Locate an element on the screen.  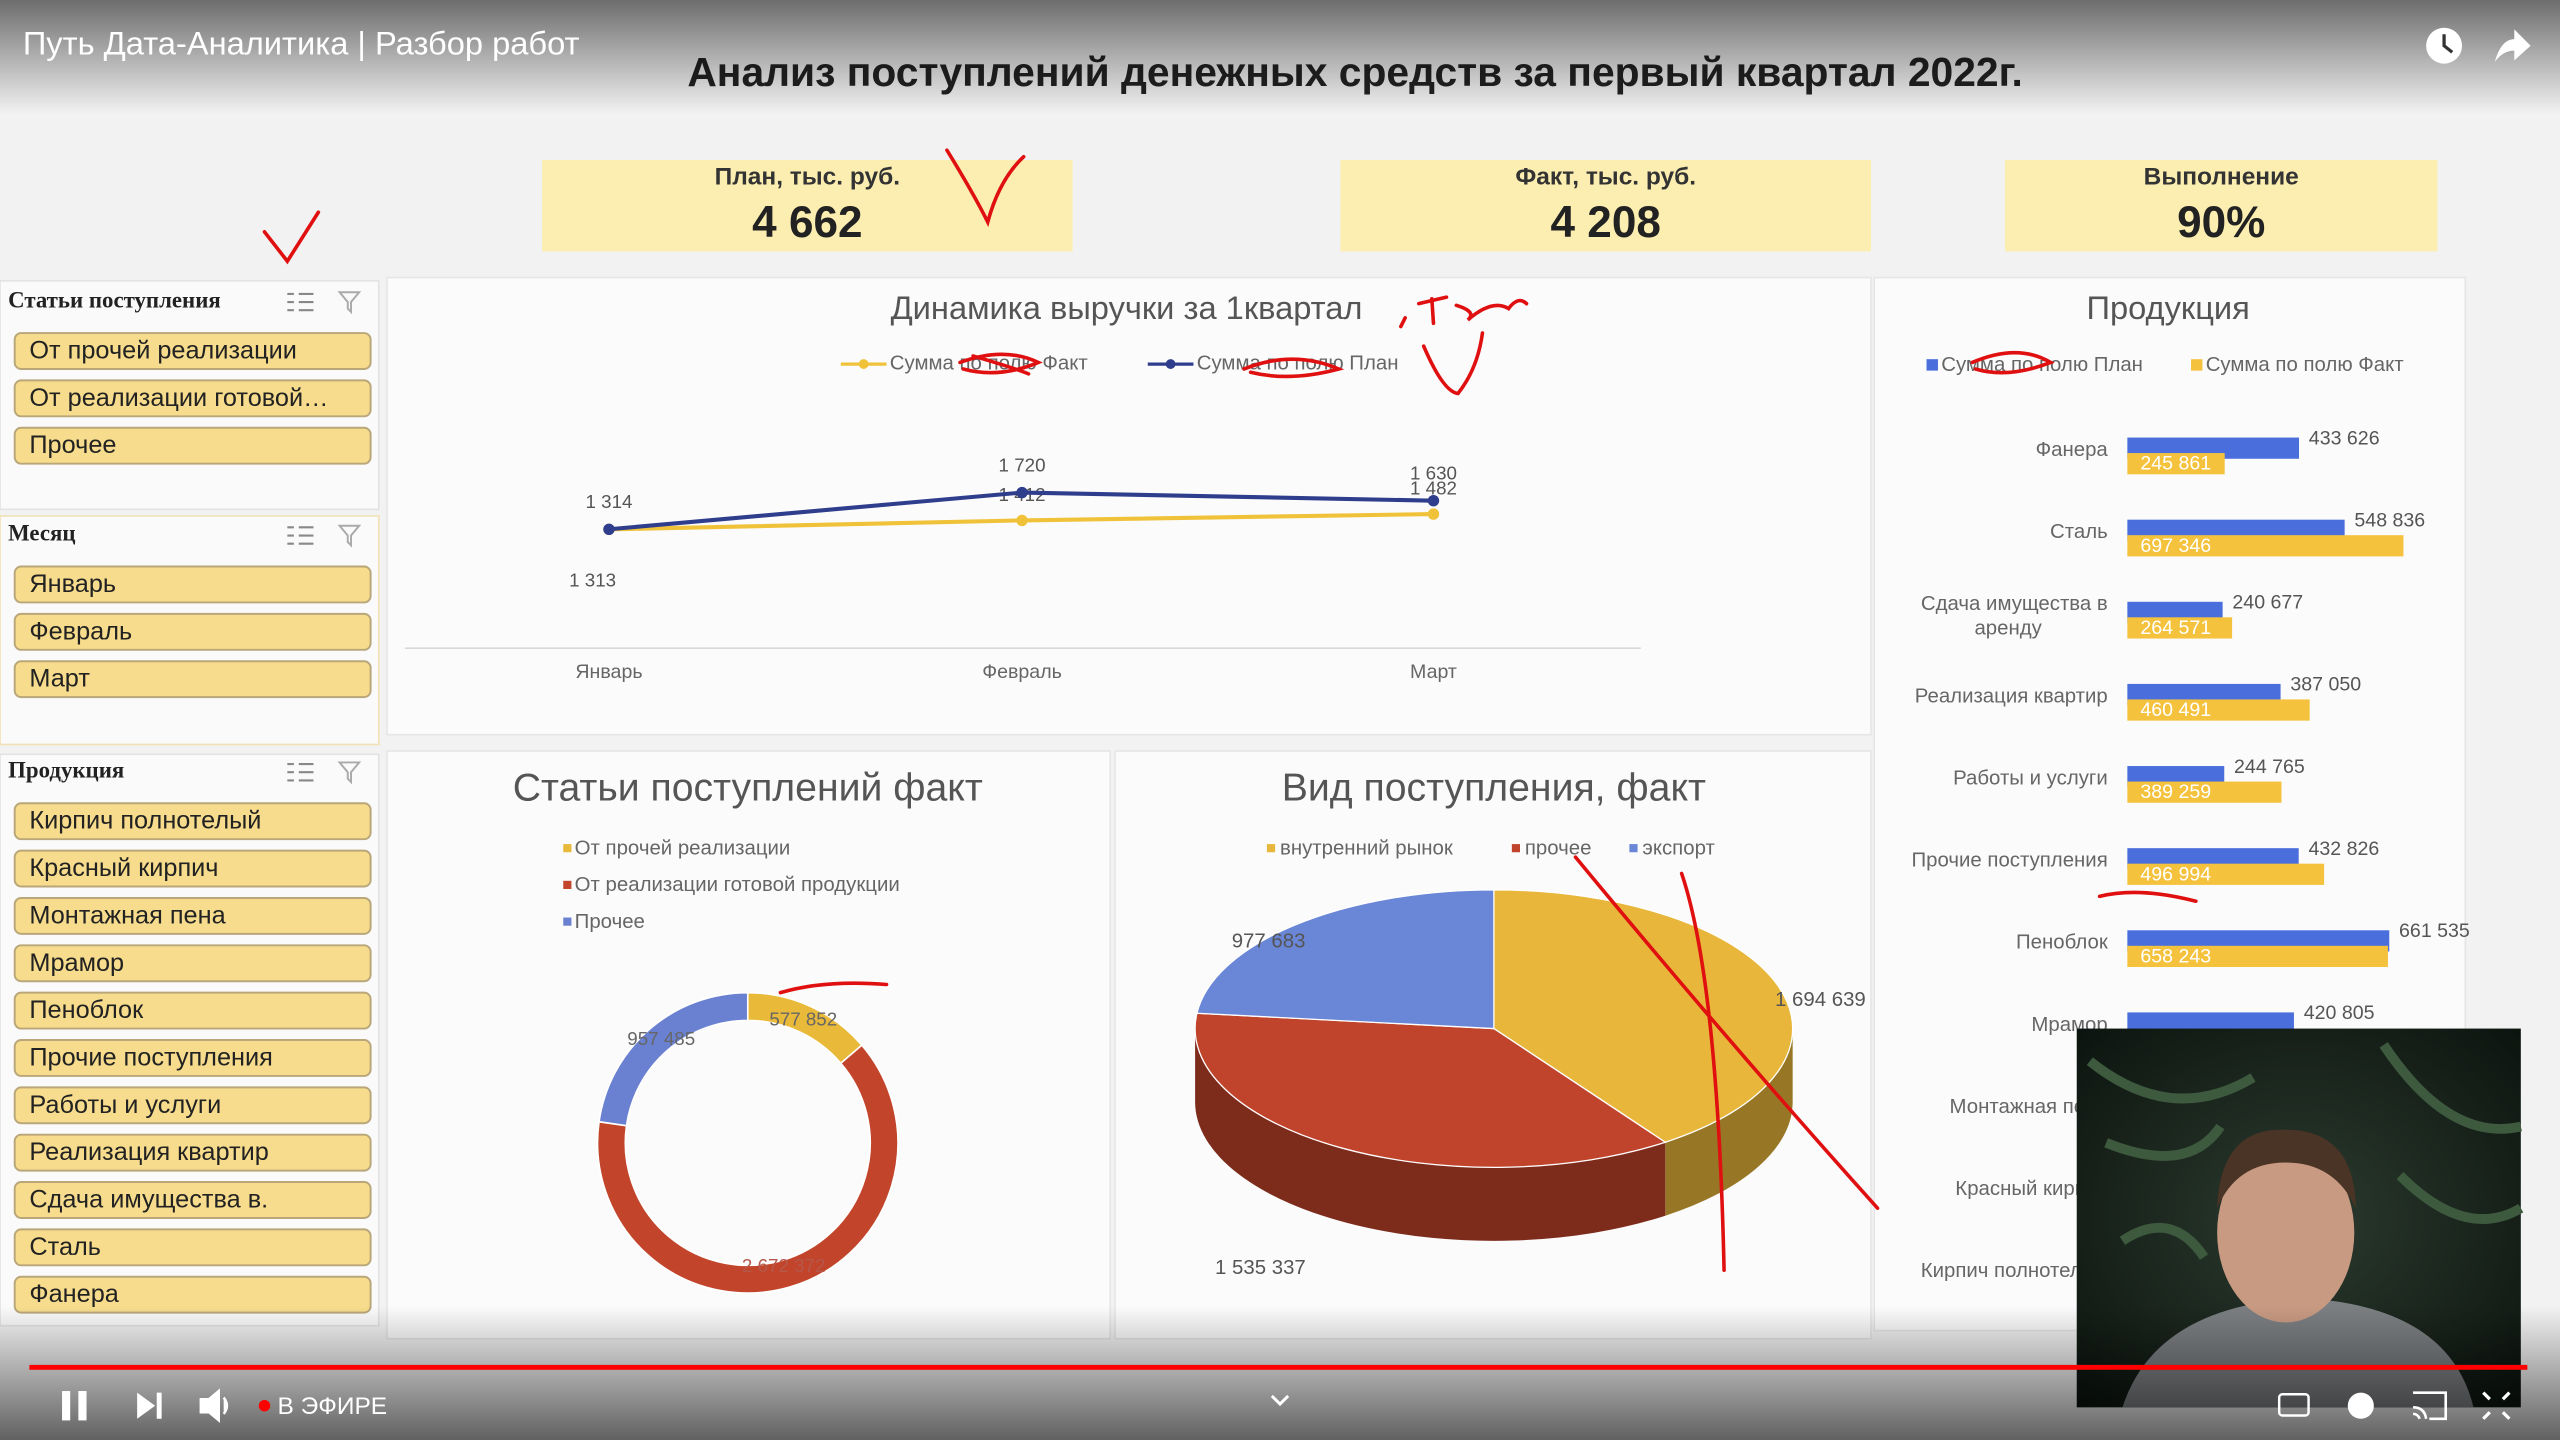
y-tick-label: Прочие поступления is located at coordinates (2010, 861).